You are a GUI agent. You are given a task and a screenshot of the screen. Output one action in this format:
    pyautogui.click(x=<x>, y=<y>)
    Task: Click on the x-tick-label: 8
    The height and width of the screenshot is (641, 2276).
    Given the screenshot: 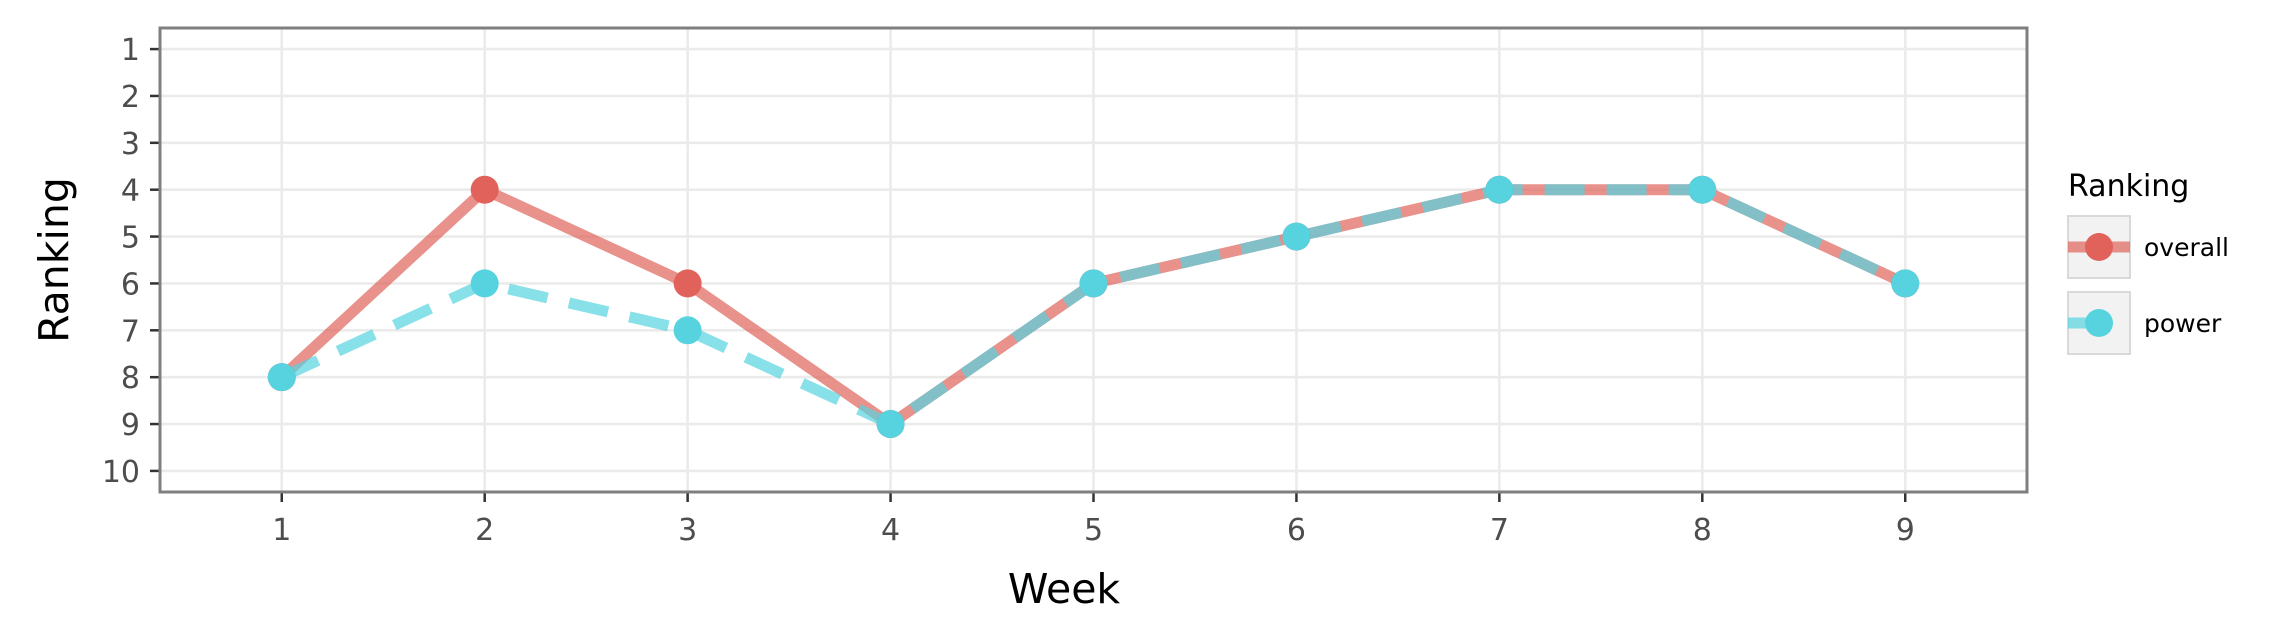 What is the action you would take?
    pyautogui.click(x=1702, y=530)
    